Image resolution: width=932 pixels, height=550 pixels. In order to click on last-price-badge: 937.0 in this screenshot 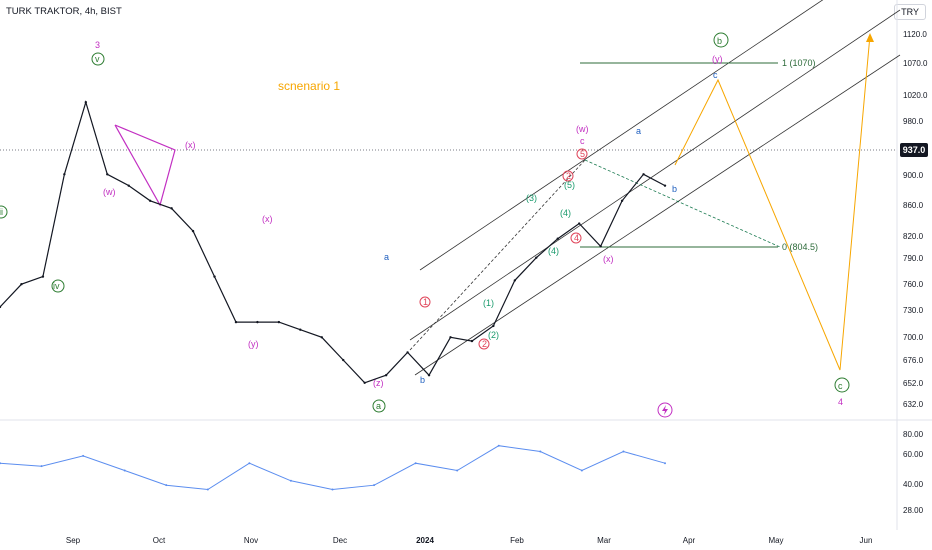, I will do `click(914, 150)`.